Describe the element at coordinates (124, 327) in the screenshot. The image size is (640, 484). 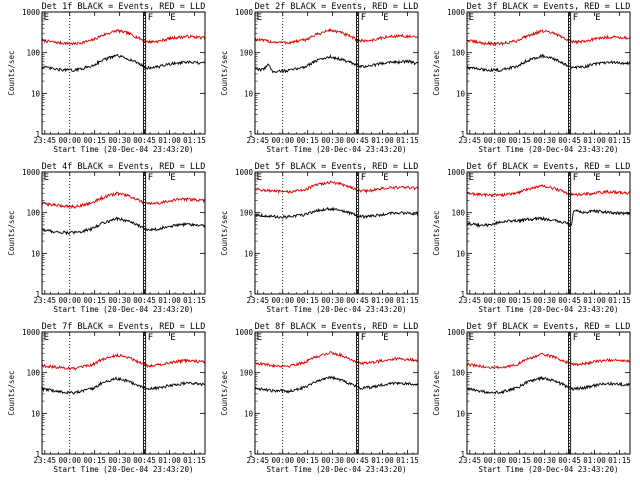
I see `panel-title: Det 7f BLACK = Events, RED = LLD` at that location.